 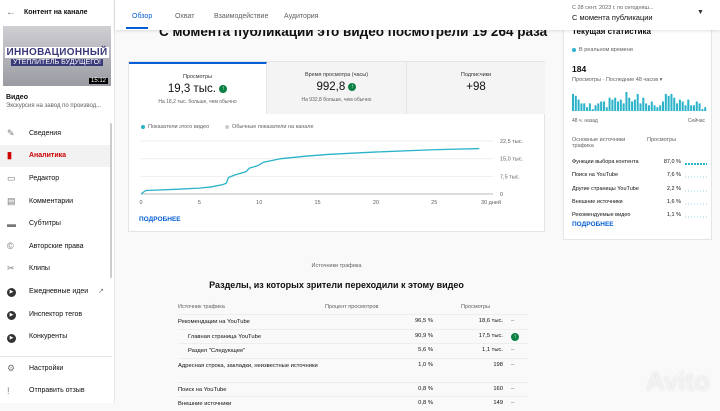 What do you see at coordinates (639, 202) in the screenshot?
I see `realtime-source-row: Внешние источники 1,6 %` at bounding box center [639, 202].